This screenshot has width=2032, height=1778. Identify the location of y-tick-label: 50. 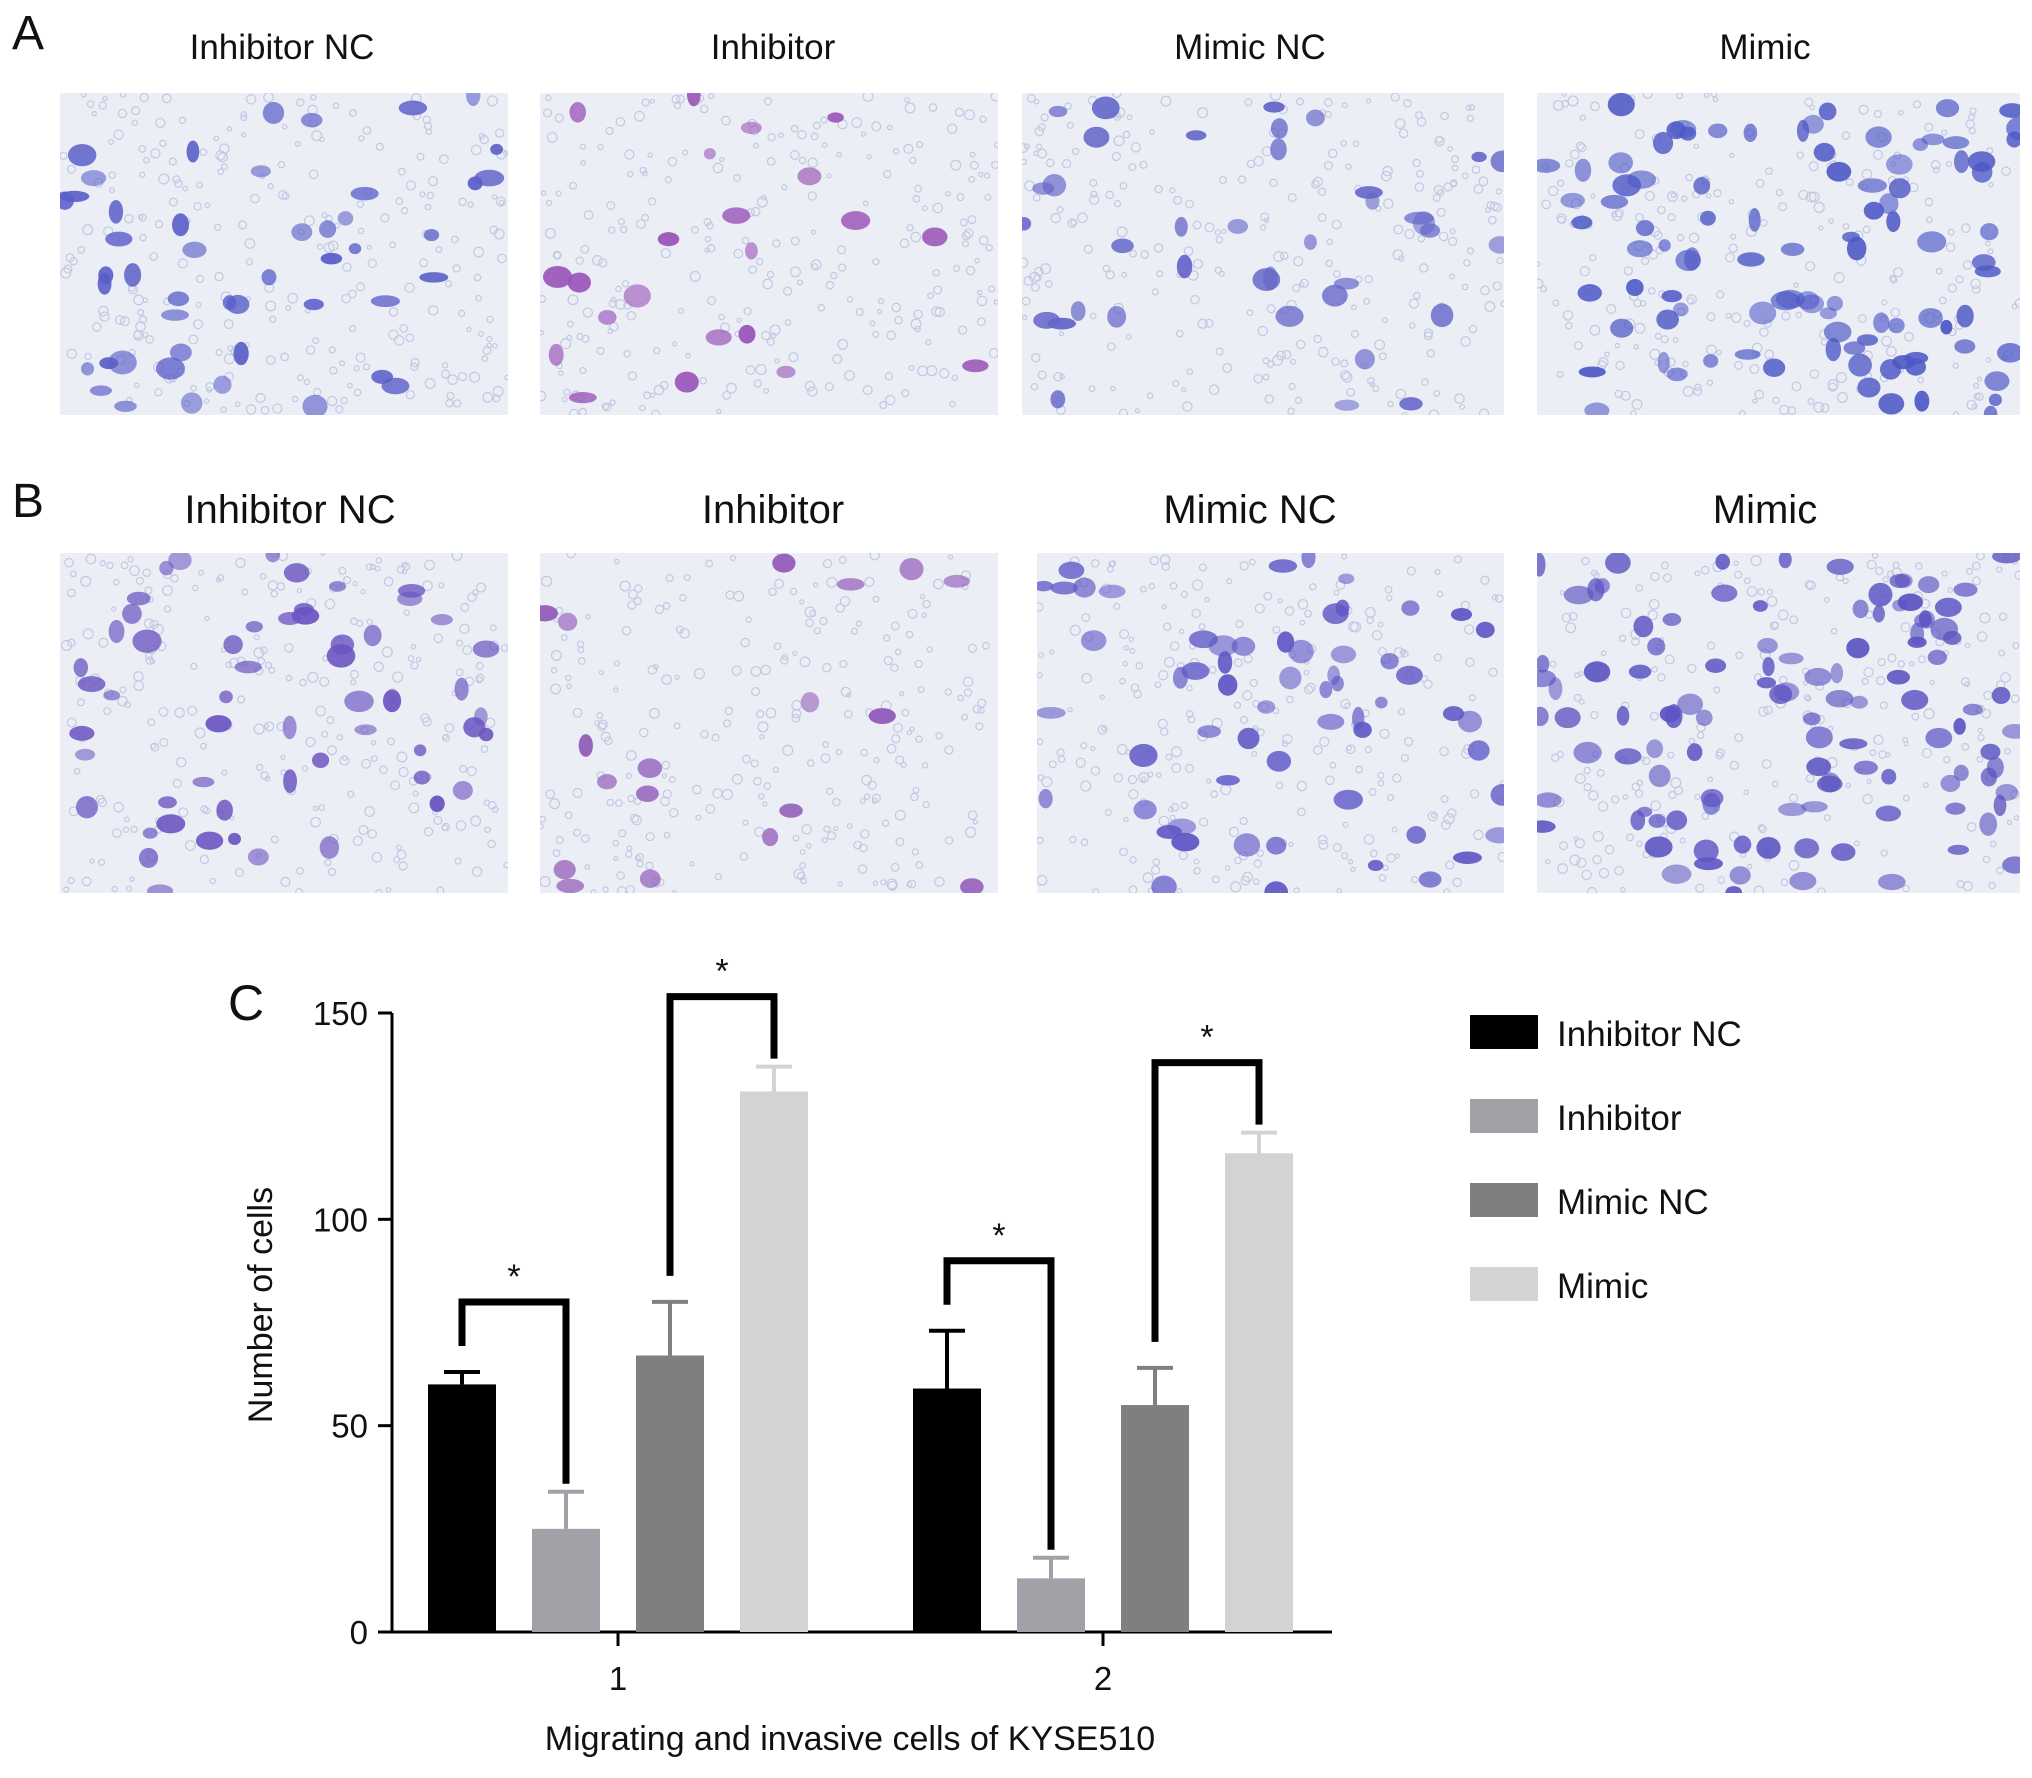
(349, 1426).